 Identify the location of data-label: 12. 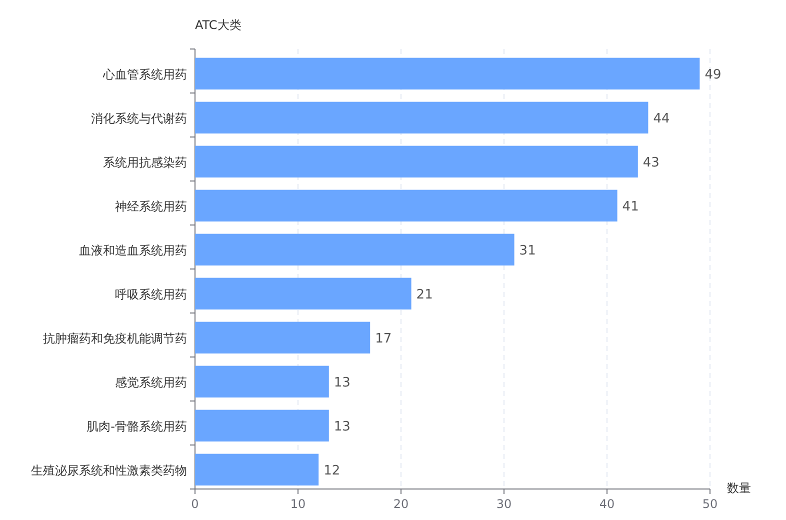
(332, 471).